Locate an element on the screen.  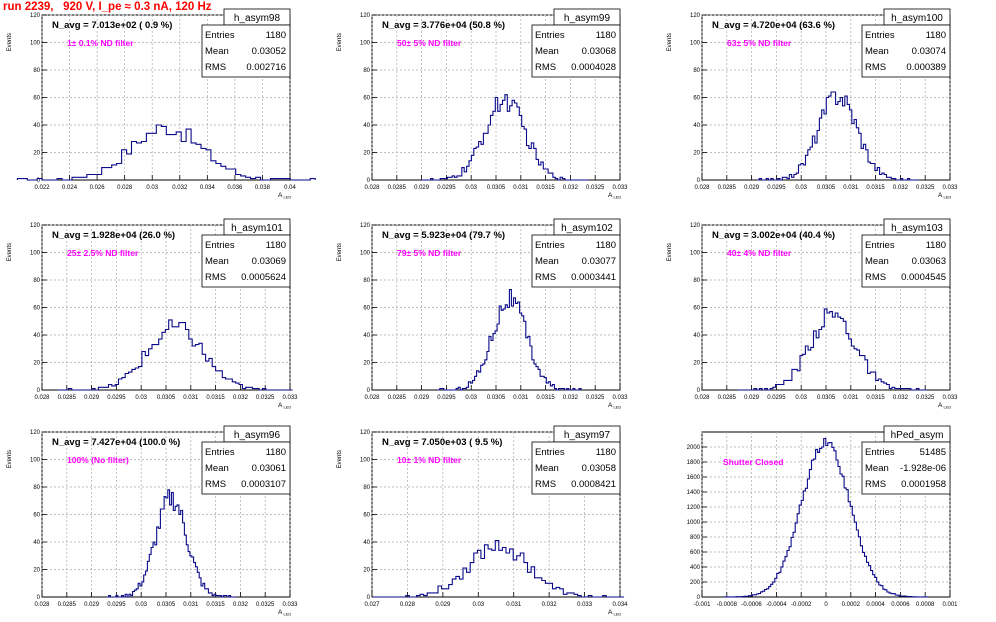
stats-value: 0.03068 is located at coordinates (599, 51).